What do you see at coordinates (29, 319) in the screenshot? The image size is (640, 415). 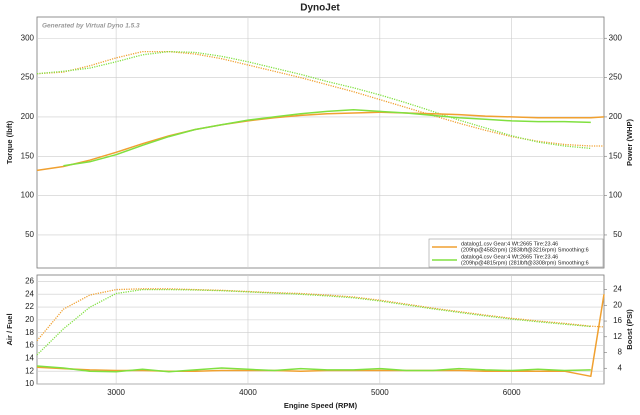 I see `y-tick-label: 20` at bounding box center [29, 319].